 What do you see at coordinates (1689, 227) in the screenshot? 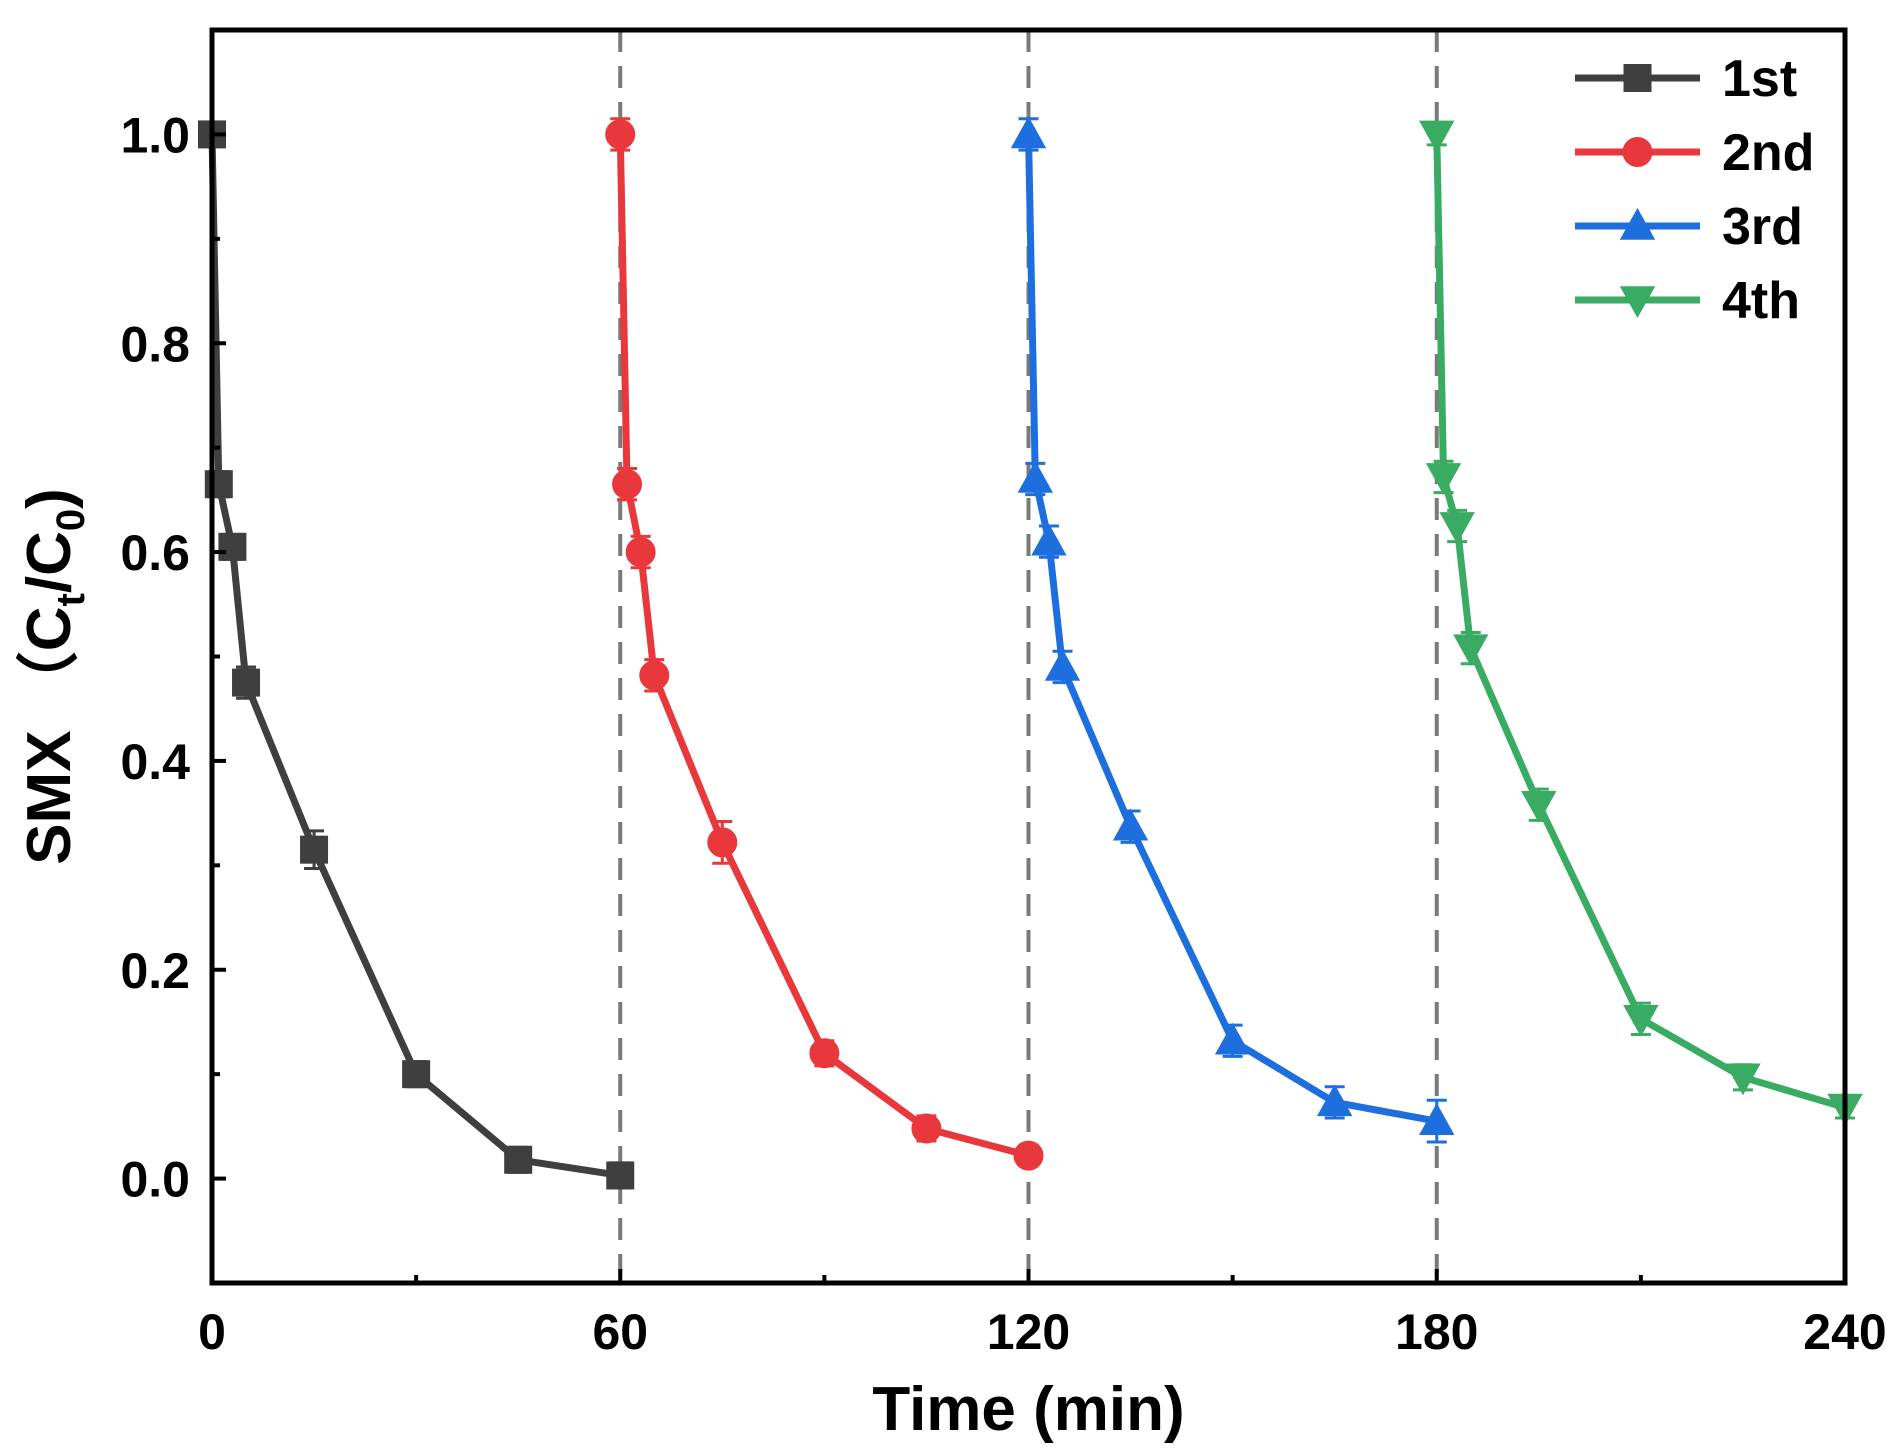
I see `legend-item-3rd: 3rd` at bounding box center [1689, 227].